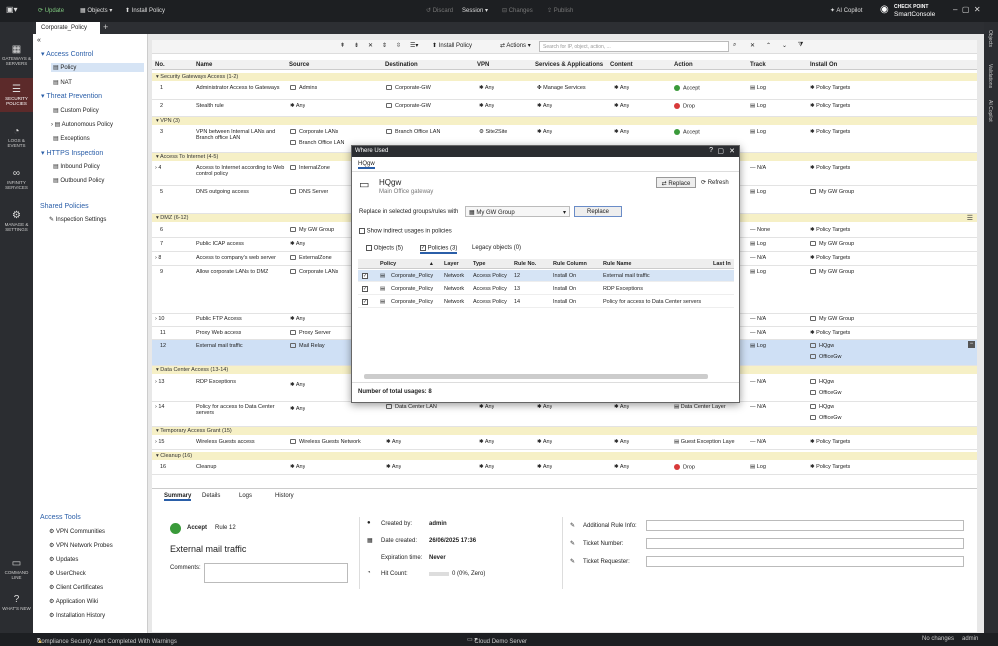 Image resolution: width=998 pixels, height=646 pixels. What do you see at coordinates (76, 588) in the screenshot?
I see `tool-client-certificates: ⚙ Client Certificates` at bounding box center [76, 588].